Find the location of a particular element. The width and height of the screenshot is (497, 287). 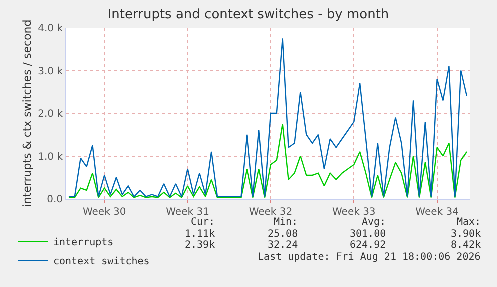

legend-label: context switches is located at coordinates (101, 262).